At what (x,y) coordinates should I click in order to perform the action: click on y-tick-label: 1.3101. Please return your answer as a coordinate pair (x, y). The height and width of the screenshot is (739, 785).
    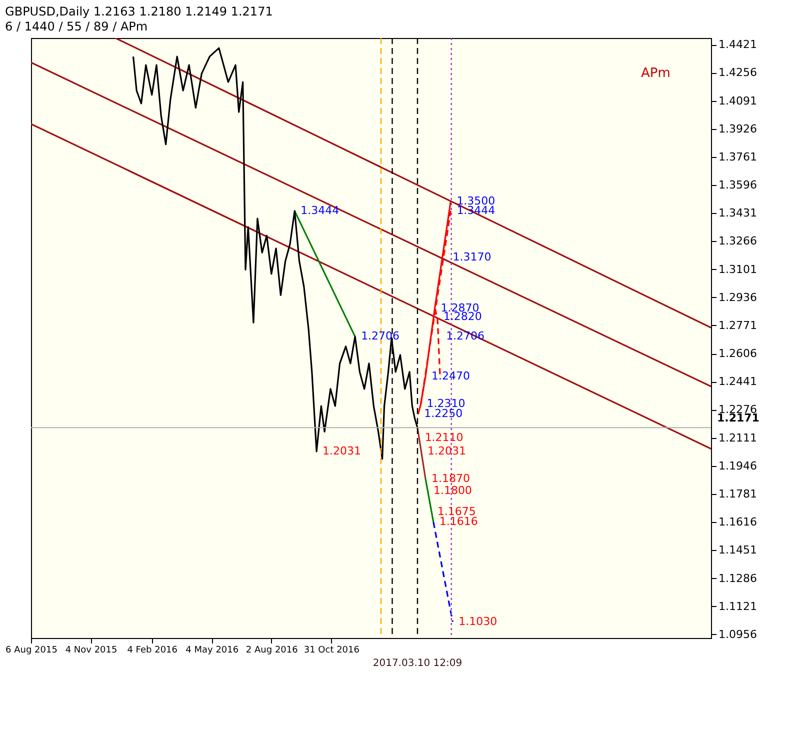
    Looking at the image, I should click on (737, 269).